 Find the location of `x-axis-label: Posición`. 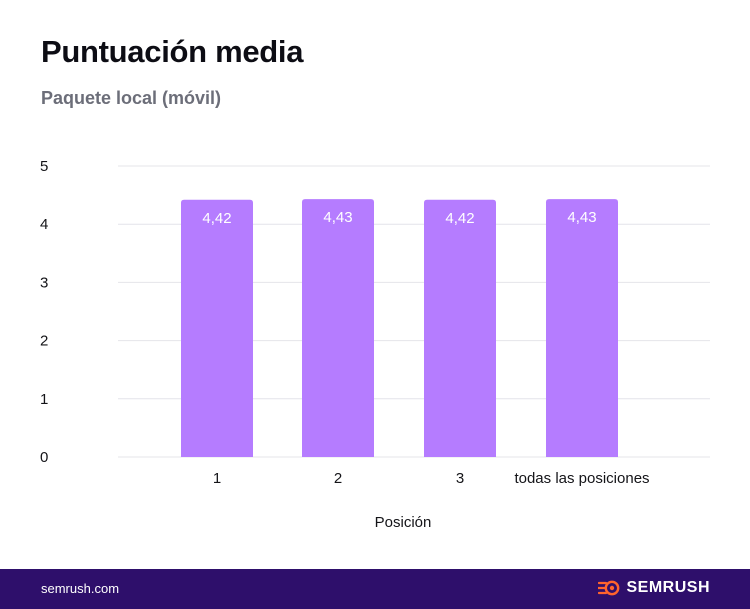

x-axis-label: Posición is located at coordinates (403, 522).